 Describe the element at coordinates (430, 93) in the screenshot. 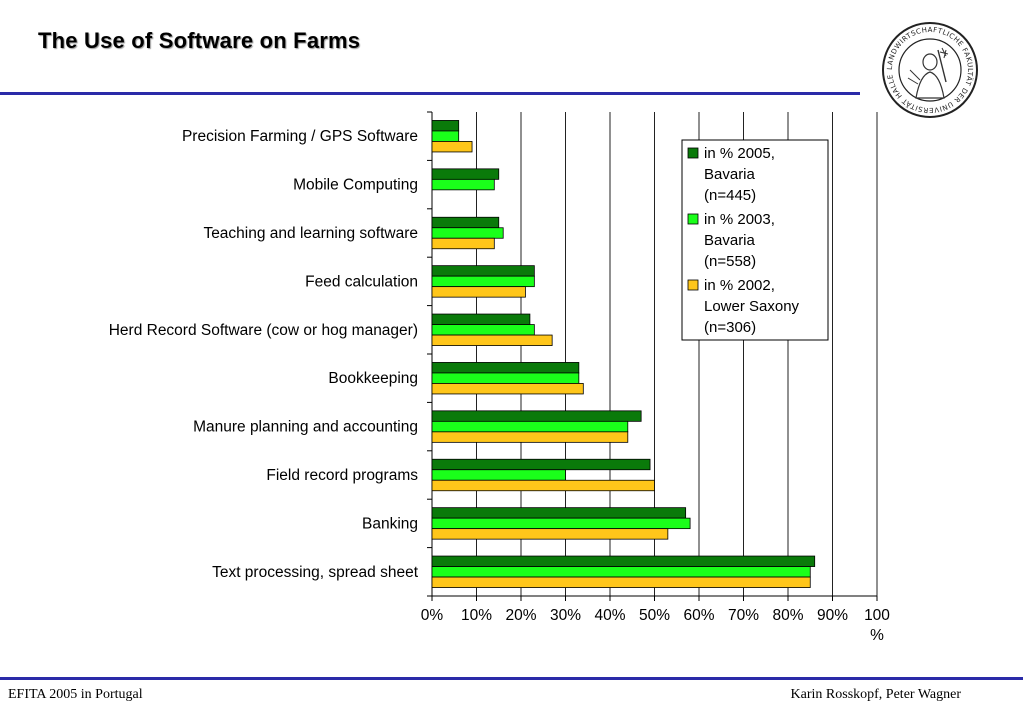

I see `title-divider` at that location.